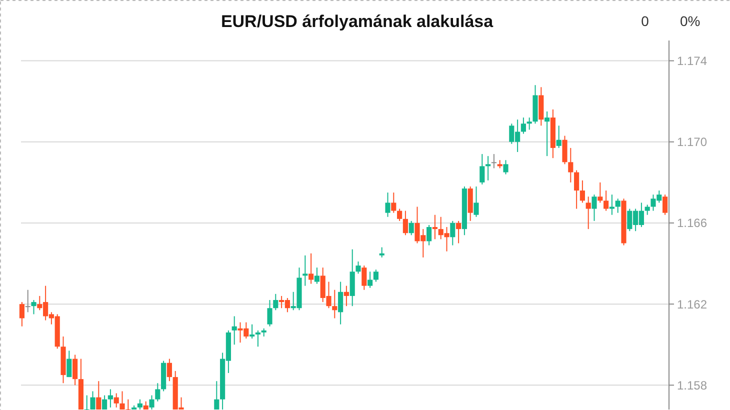 Image resolution: width=730 pixels, height=410 pixels. What do you see at coordinates (692, 142) in the screenshot?
I see `y-tick-label: 1.170` at bounding box center [692, 142].